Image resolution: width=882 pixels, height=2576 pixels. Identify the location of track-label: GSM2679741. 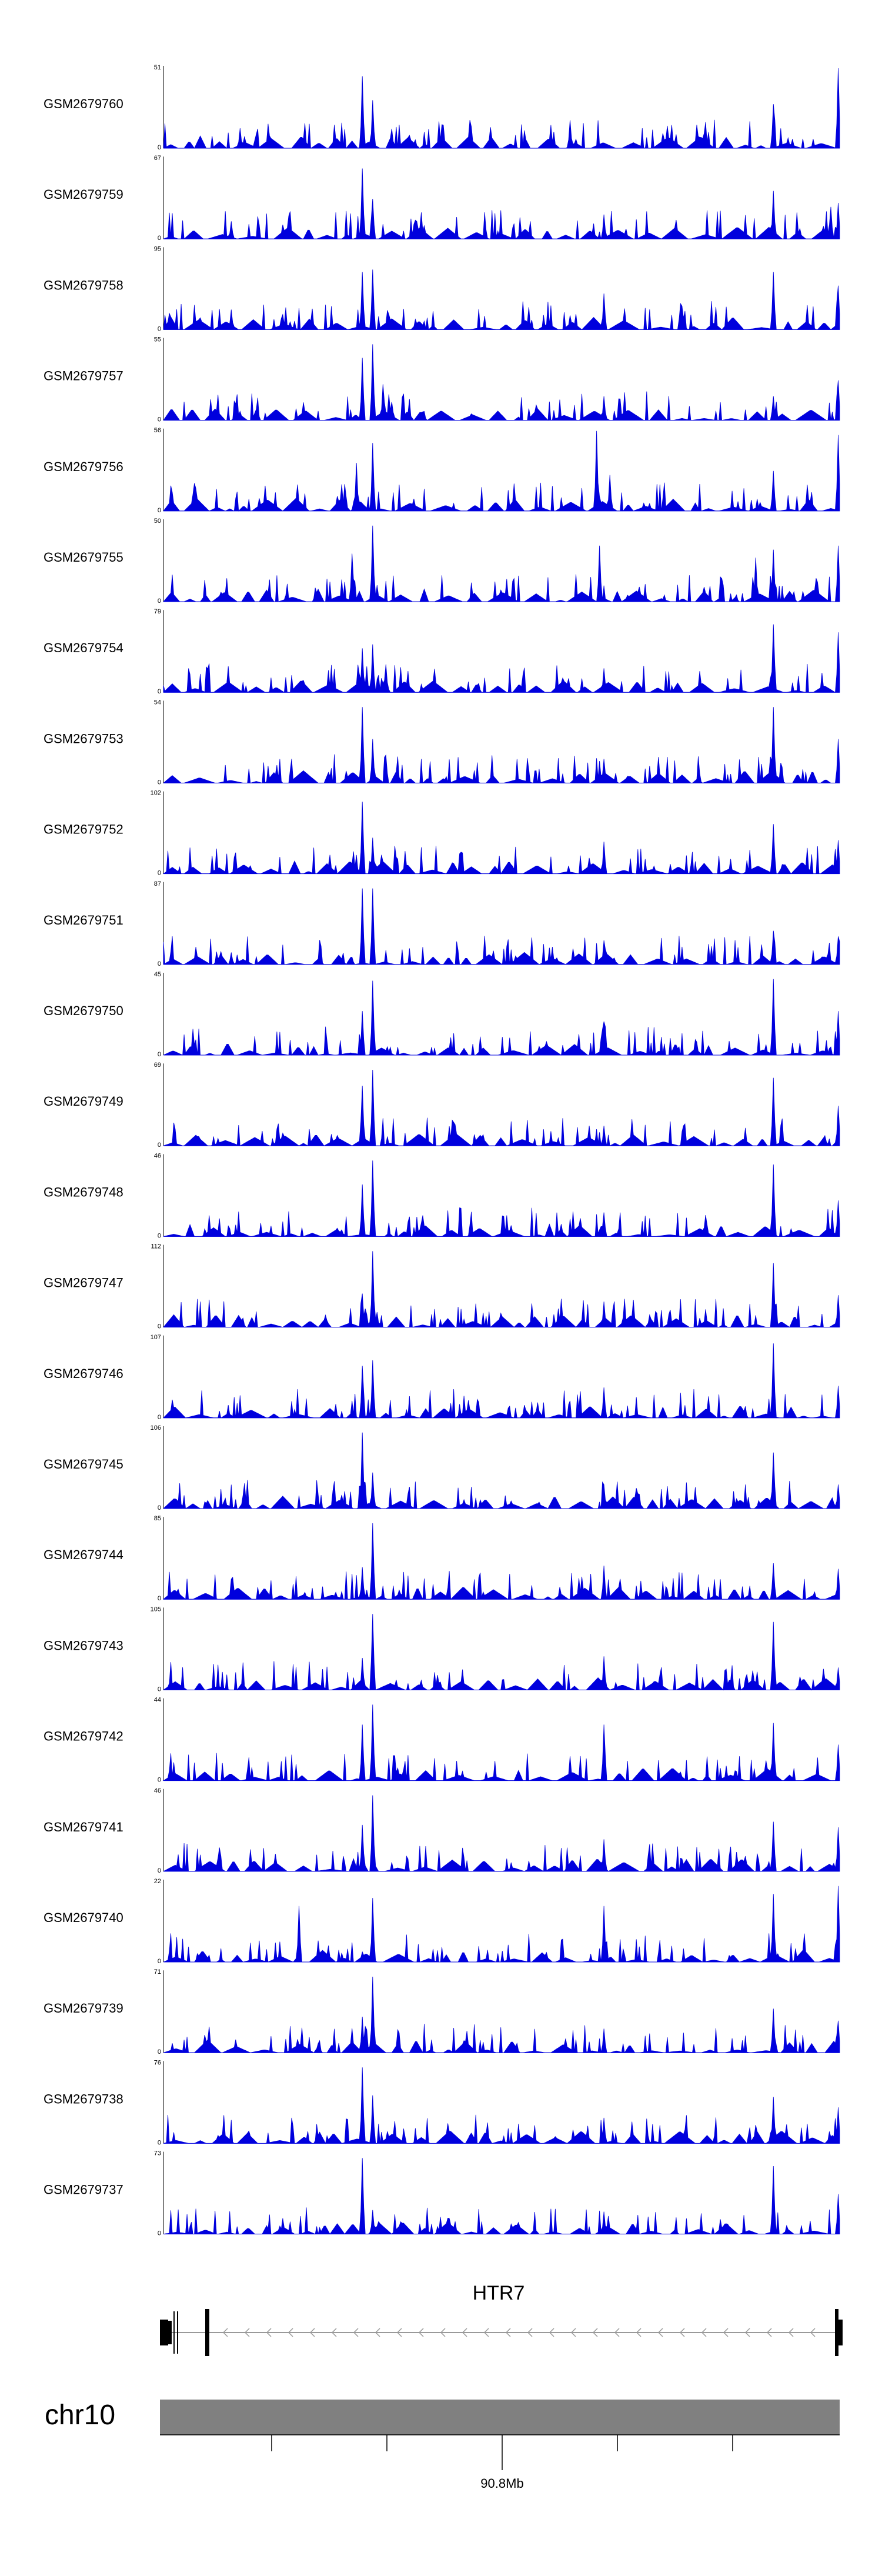
(83, 1827).